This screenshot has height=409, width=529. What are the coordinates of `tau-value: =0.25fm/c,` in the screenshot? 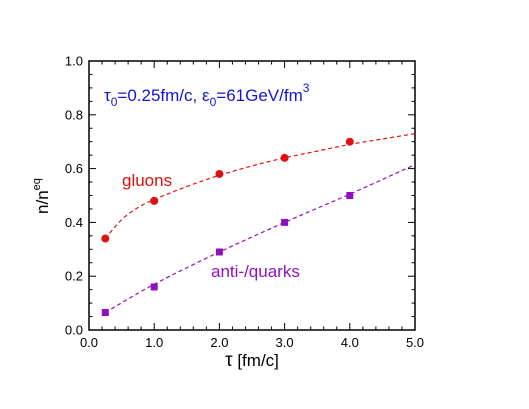 It's located at (159, 95).